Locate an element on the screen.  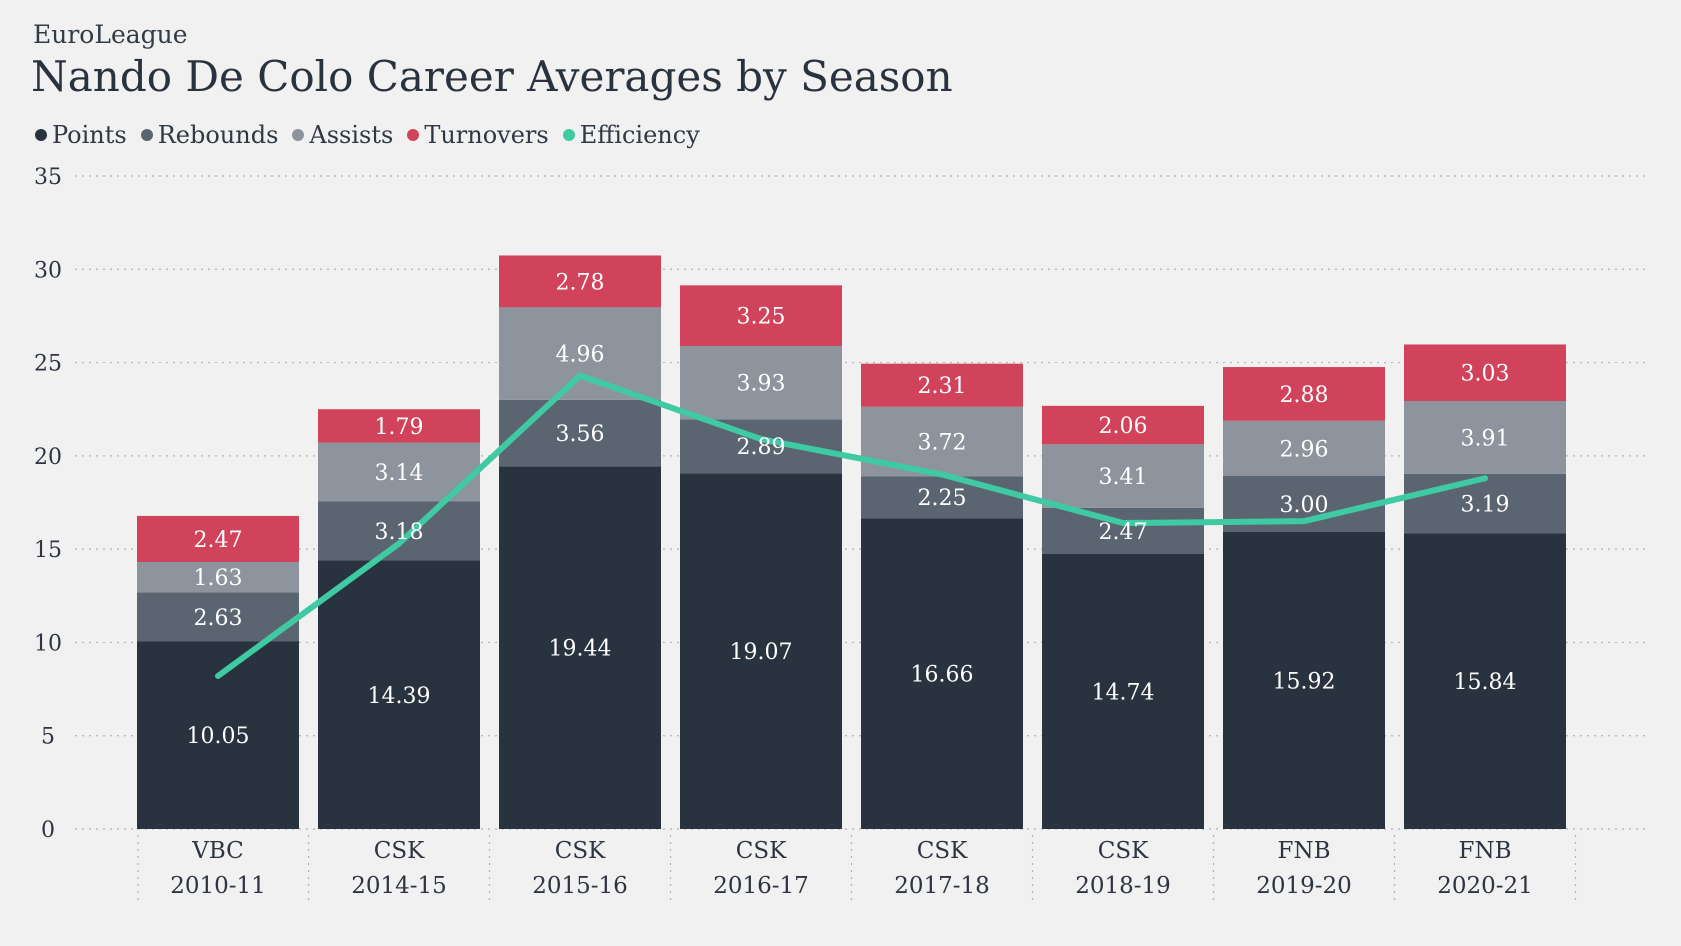
value-label-points-1: 14.39 is located at coordinates (399, 696).